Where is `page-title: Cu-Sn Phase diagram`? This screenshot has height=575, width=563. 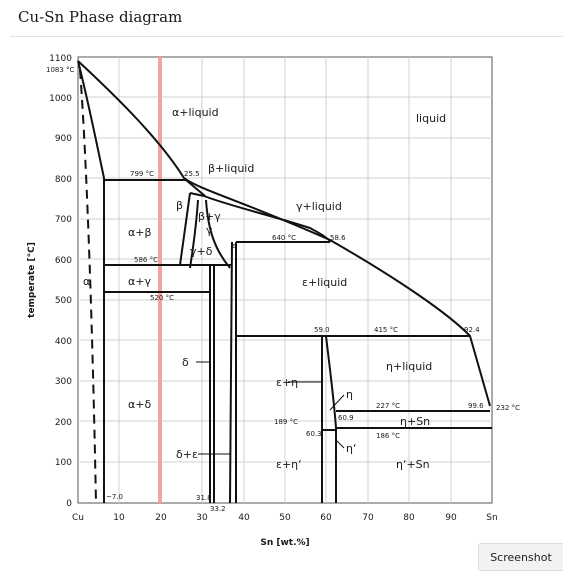
page-title: Cu-Sn Phase diagram is located at coordinates (100, 17).